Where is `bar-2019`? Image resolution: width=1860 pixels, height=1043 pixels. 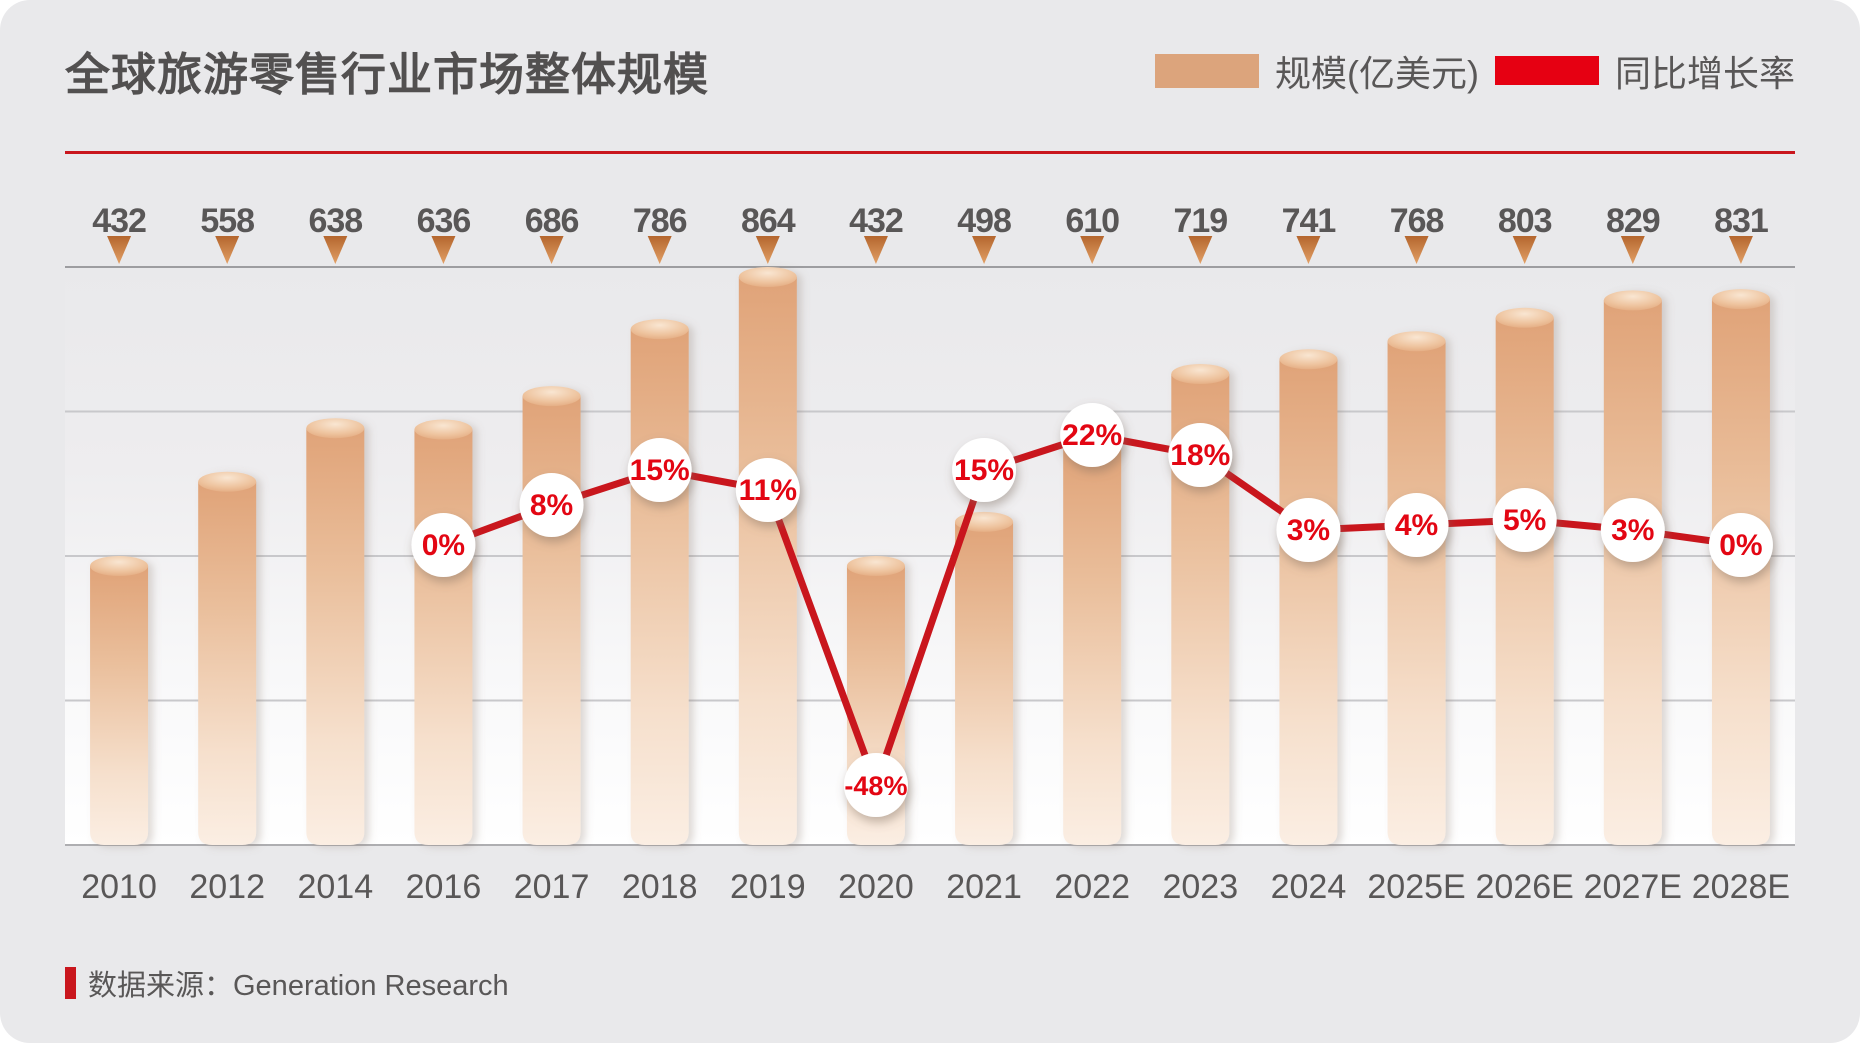 bar-2019 is located at coordinates (767, 556).